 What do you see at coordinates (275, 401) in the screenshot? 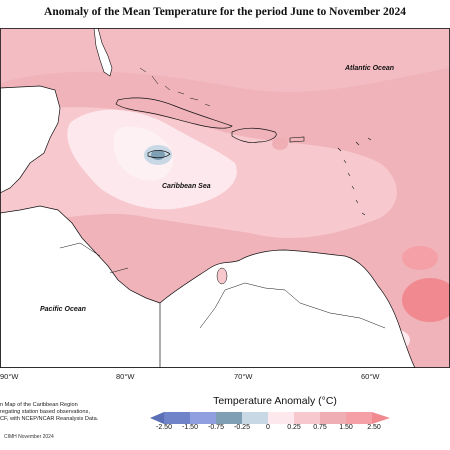
I see `legend-title: Temperature Anomaly (°C)` at bounding box center [275, 401].